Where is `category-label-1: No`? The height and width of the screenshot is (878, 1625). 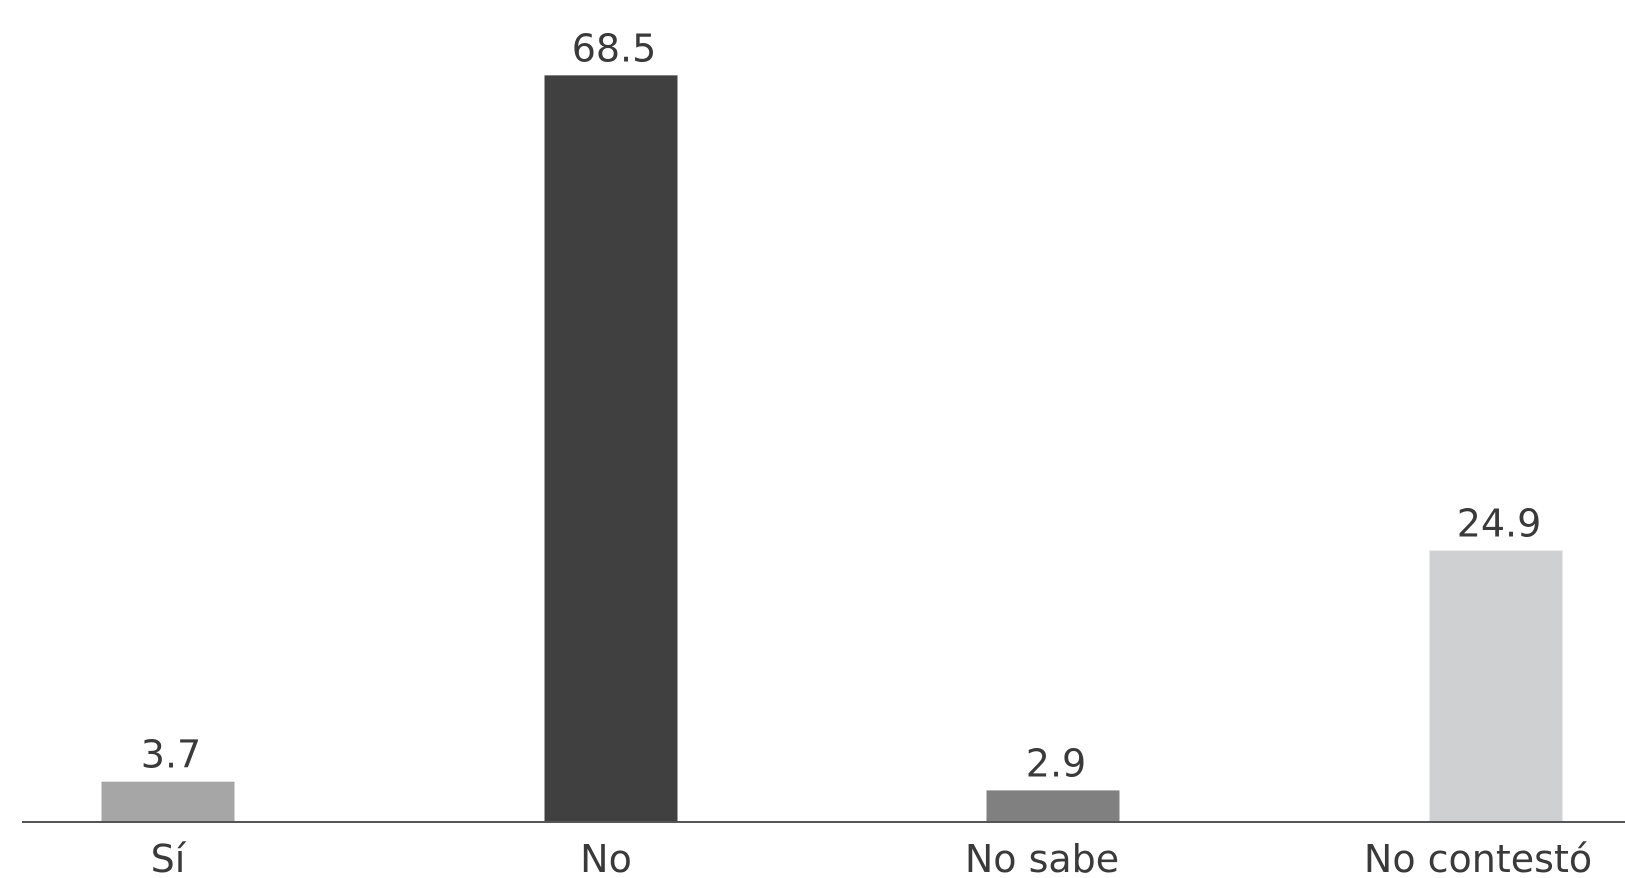 category-label-1: No is located at coordinates (606, 857).